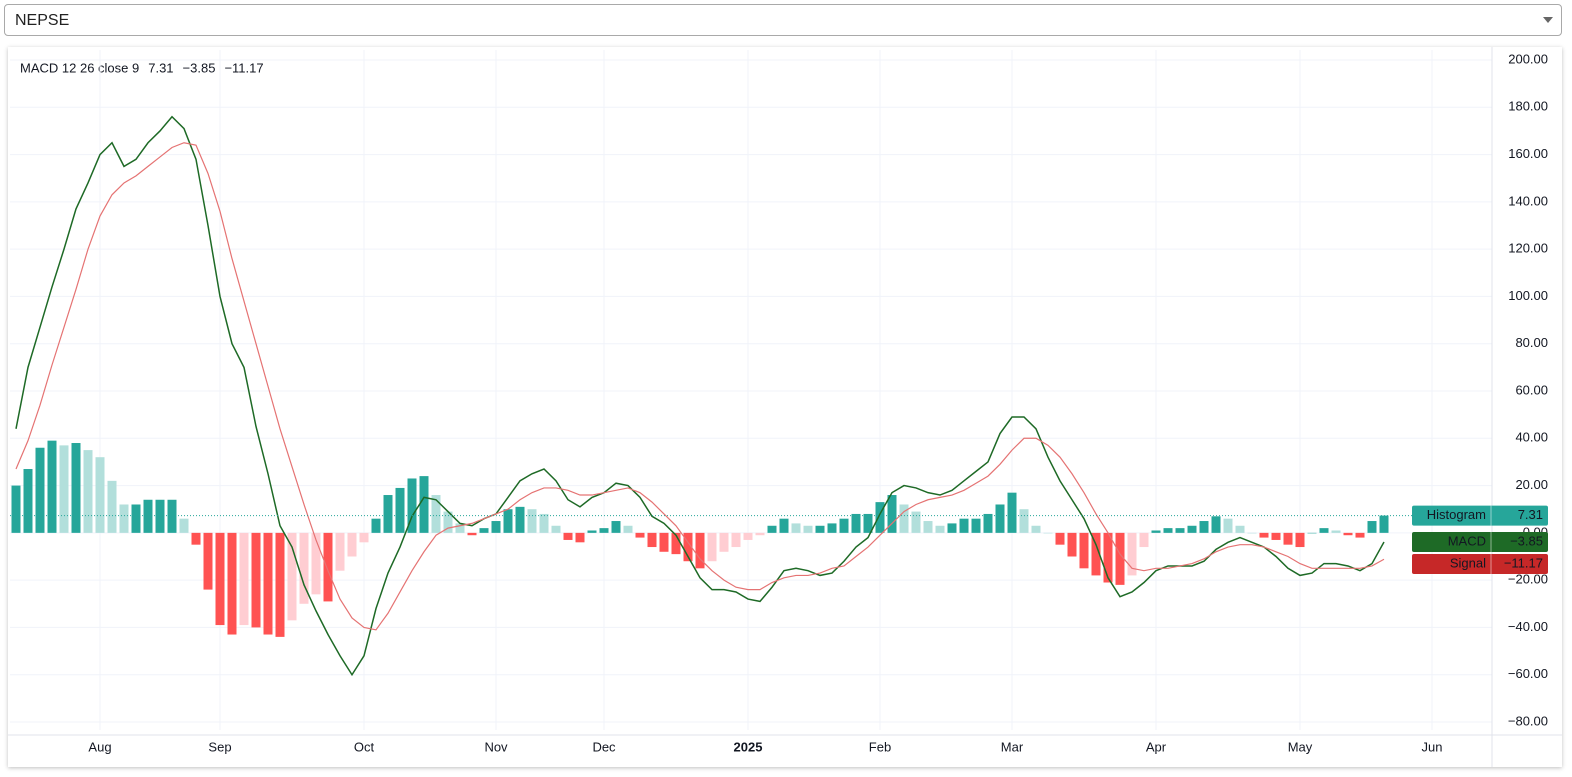 The image size is (1572, 777). I want to click on x-tick-label: Nov, so click(496, 746).